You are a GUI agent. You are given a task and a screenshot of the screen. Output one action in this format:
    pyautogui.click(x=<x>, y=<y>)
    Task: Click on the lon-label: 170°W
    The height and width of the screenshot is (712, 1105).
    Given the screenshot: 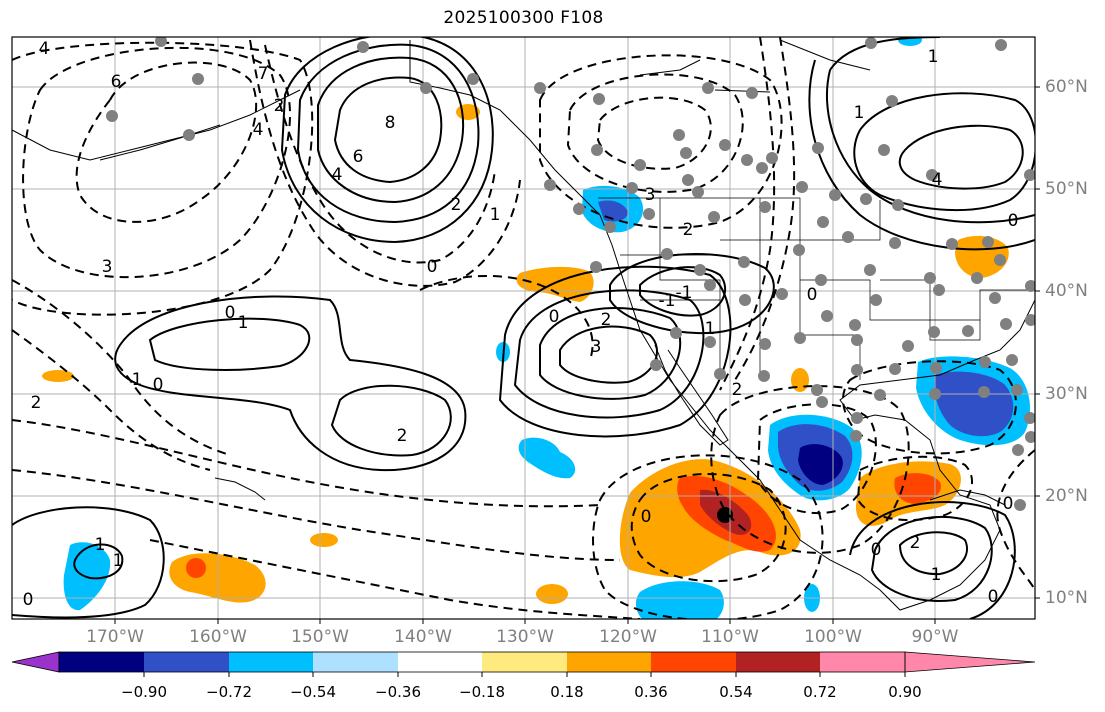 What is the action you would take?
    pyautogui.click(x=115, y=637)
    